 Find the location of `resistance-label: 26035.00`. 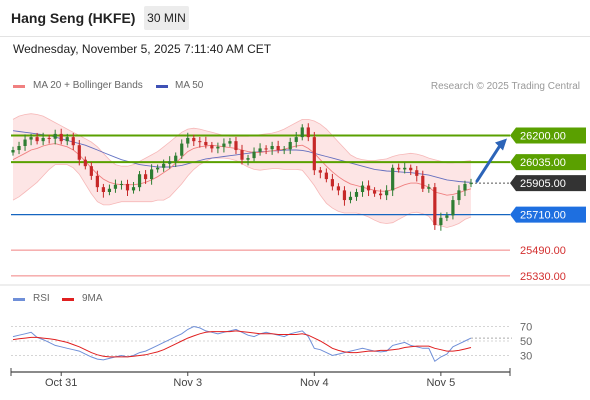

resistance-label: 26035.00 is located at coordinates (548, 162).